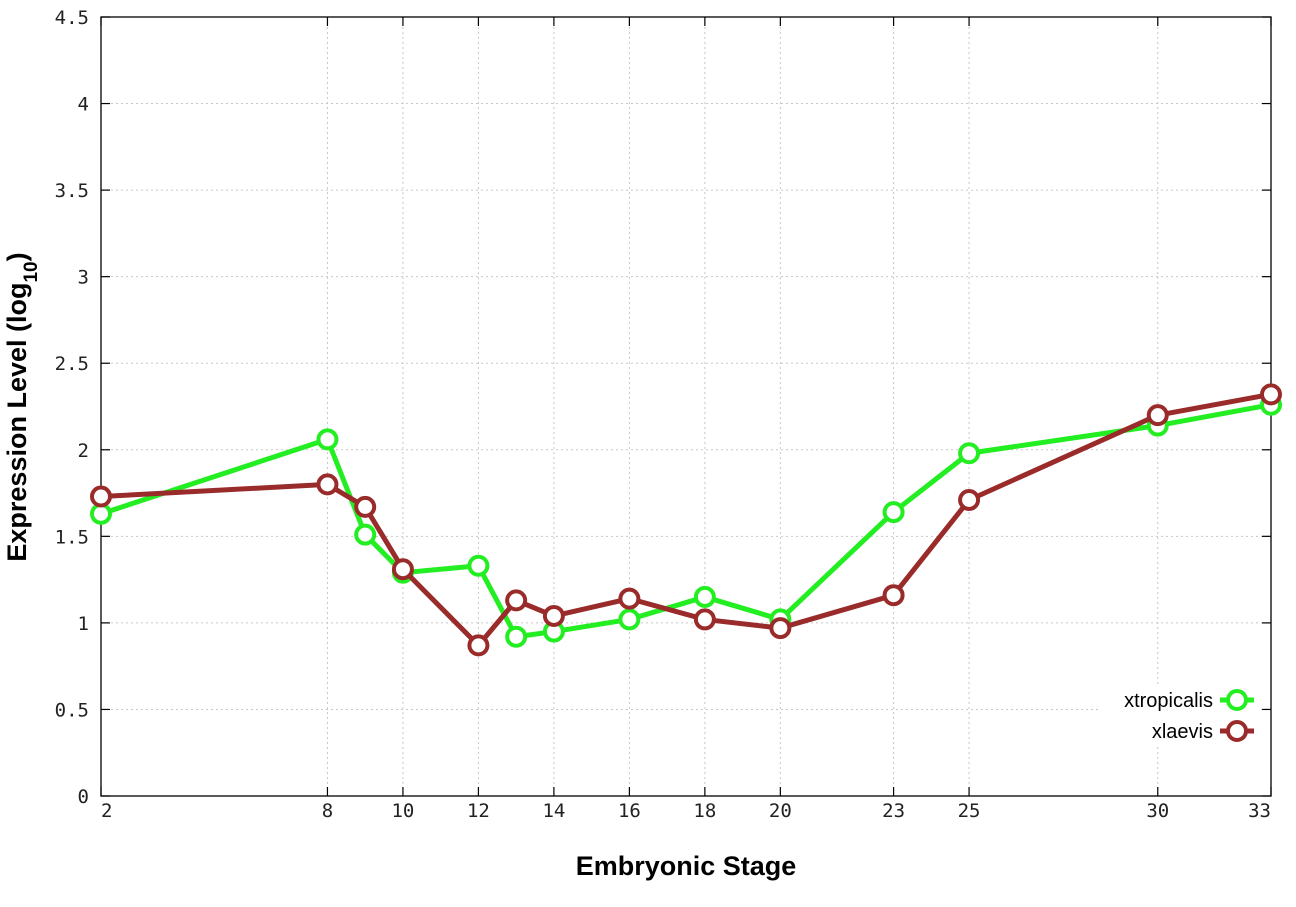 This screenshot has width=1296, height=907. What do you see at coordinates (1157, 811) in the screenshot?
I see `x-tick-label: 30` at bounding box center [1157, 811].